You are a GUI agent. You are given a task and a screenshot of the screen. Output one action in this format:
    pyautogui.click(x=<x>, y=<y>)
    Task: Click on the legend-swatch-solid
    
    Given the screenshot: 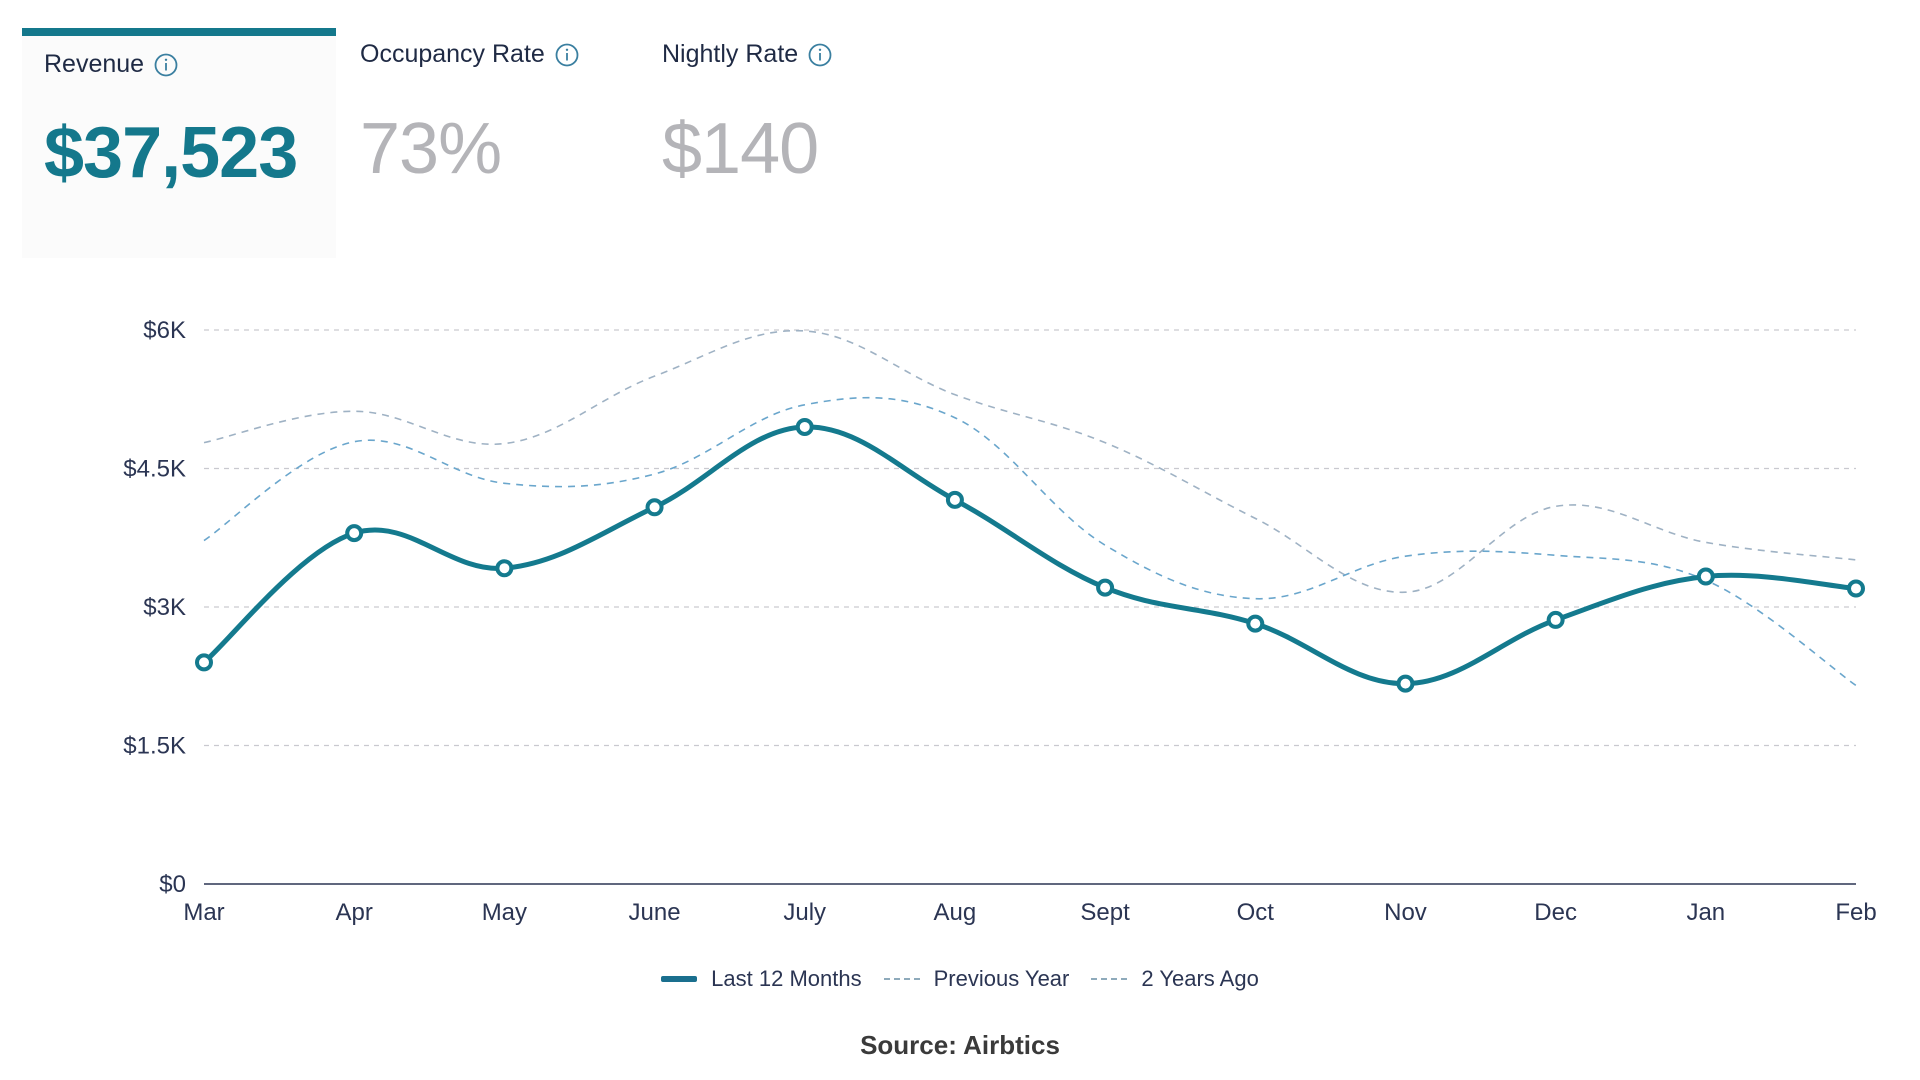 What is the action you would take?
    pyautogui.click(x=679, y=979)
    